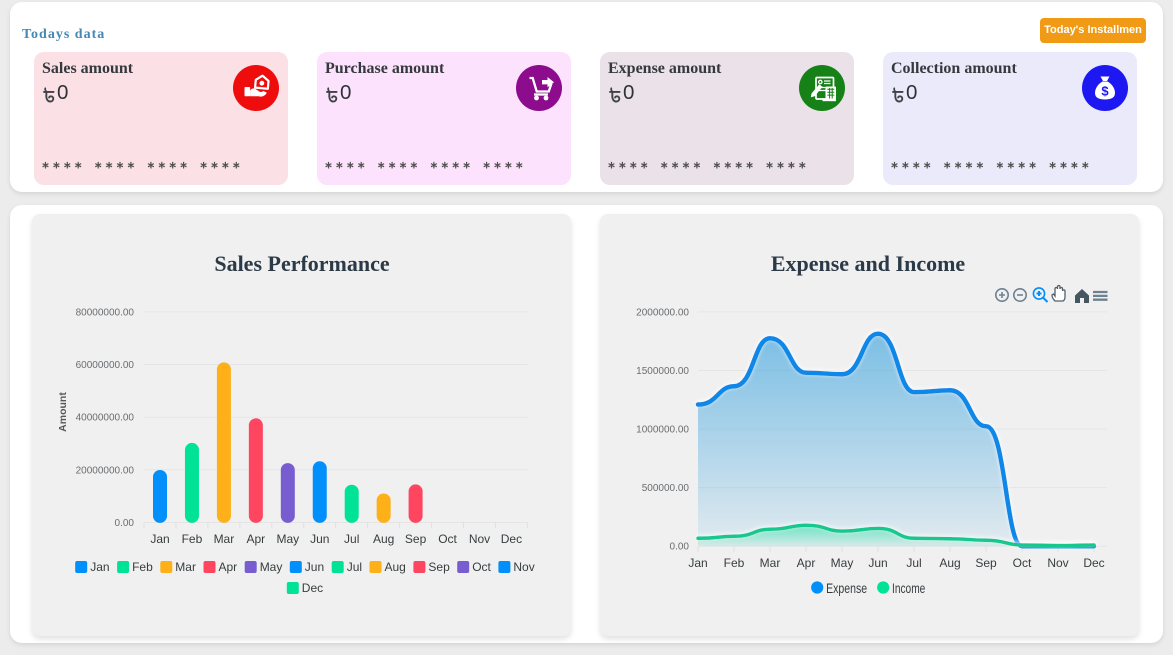  I want to click on svg-text: 1000000.00, so click(662, 430).